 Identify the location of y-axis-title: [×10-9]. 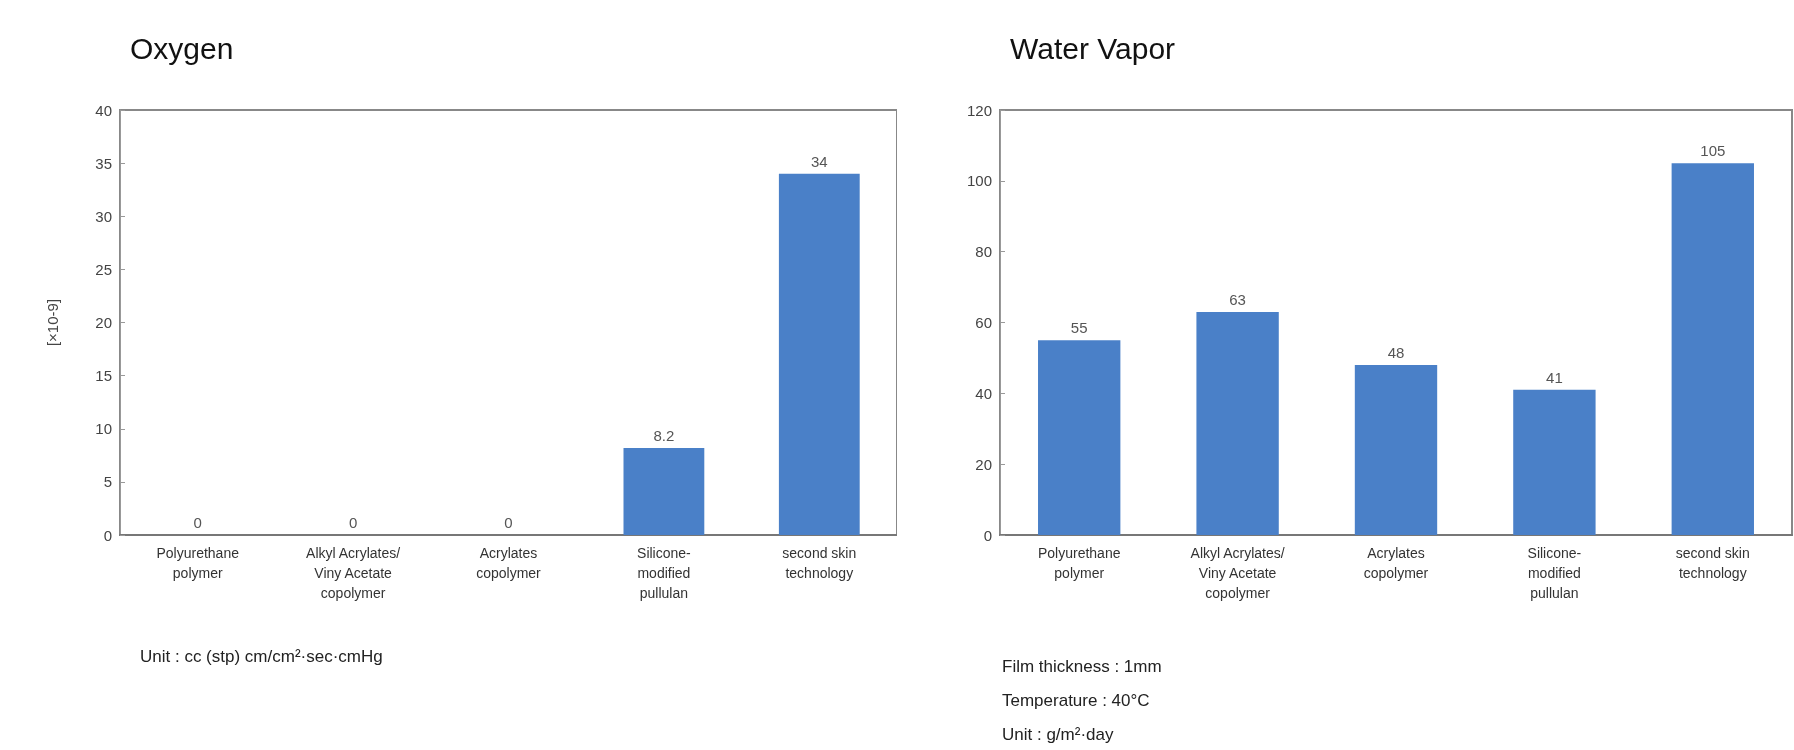
(52, 322).